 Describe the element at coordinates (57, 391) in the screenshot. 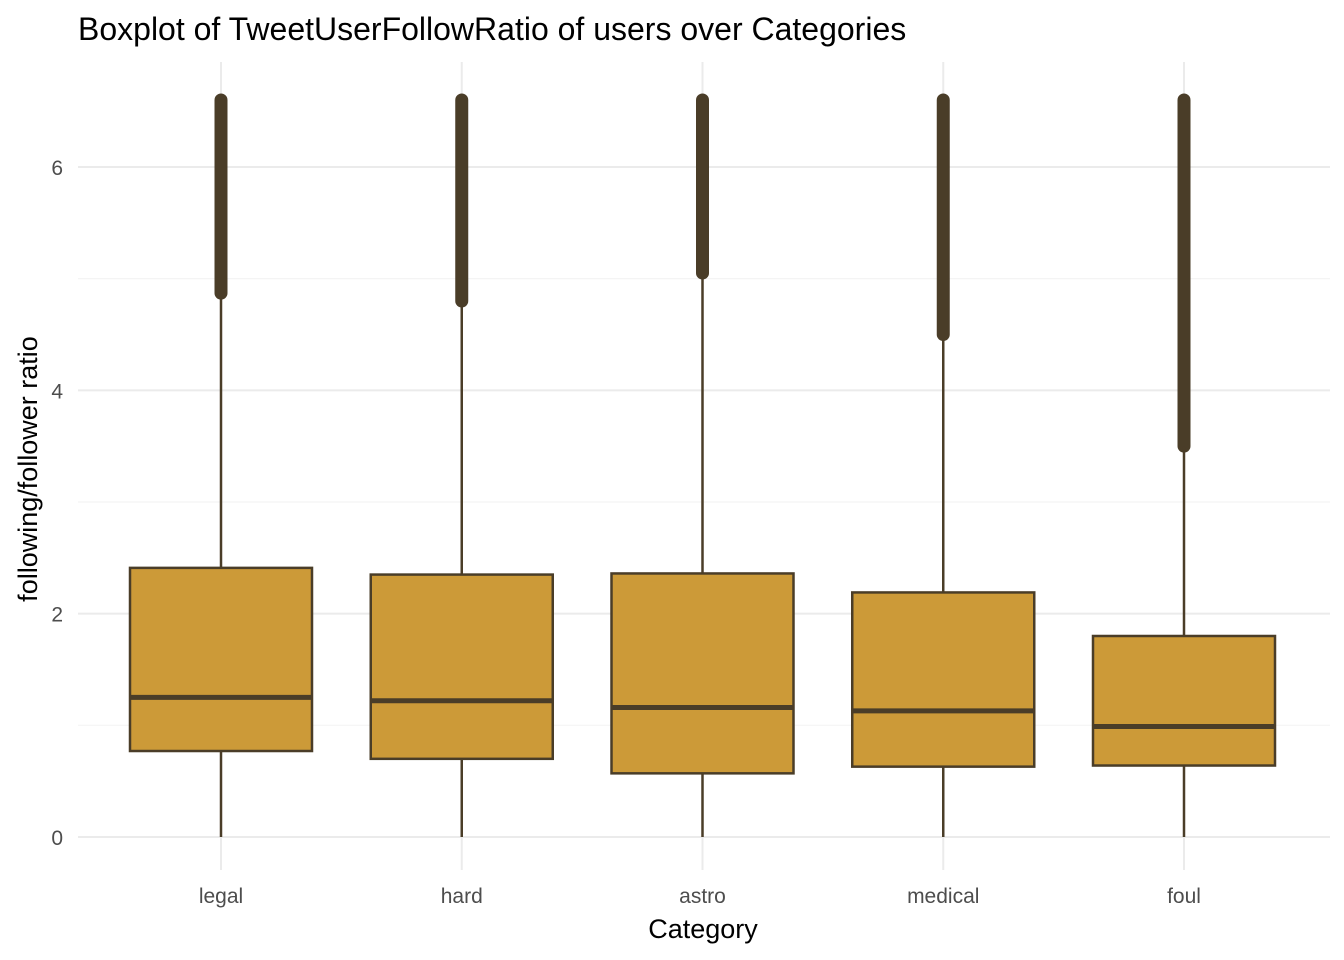

I see `y-tick-label: 4` at that location.